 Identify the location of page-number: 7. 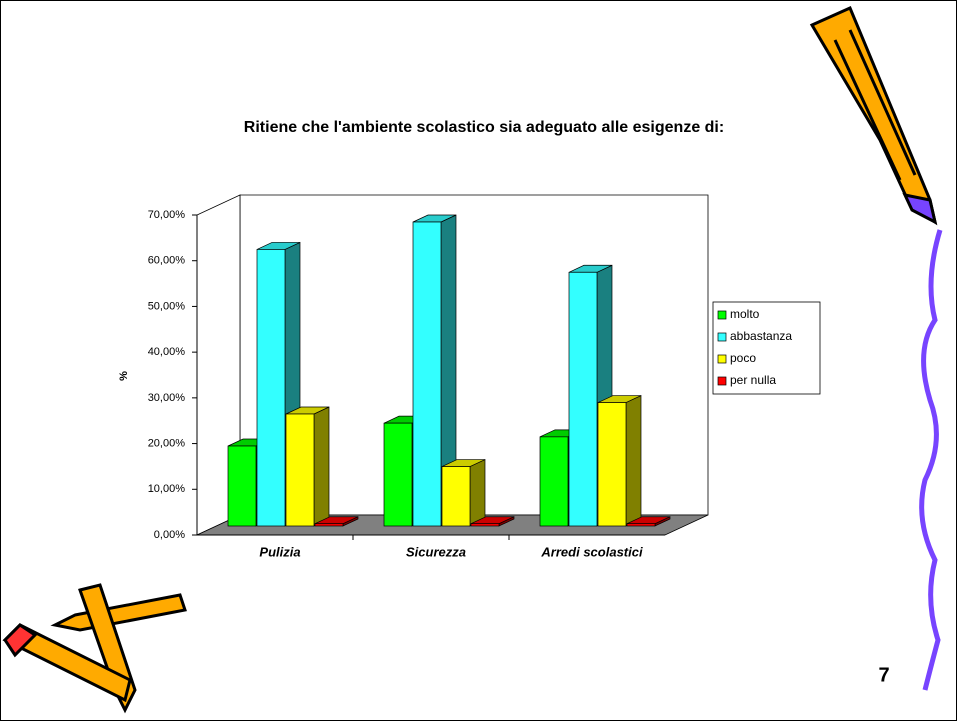
(883, 675).